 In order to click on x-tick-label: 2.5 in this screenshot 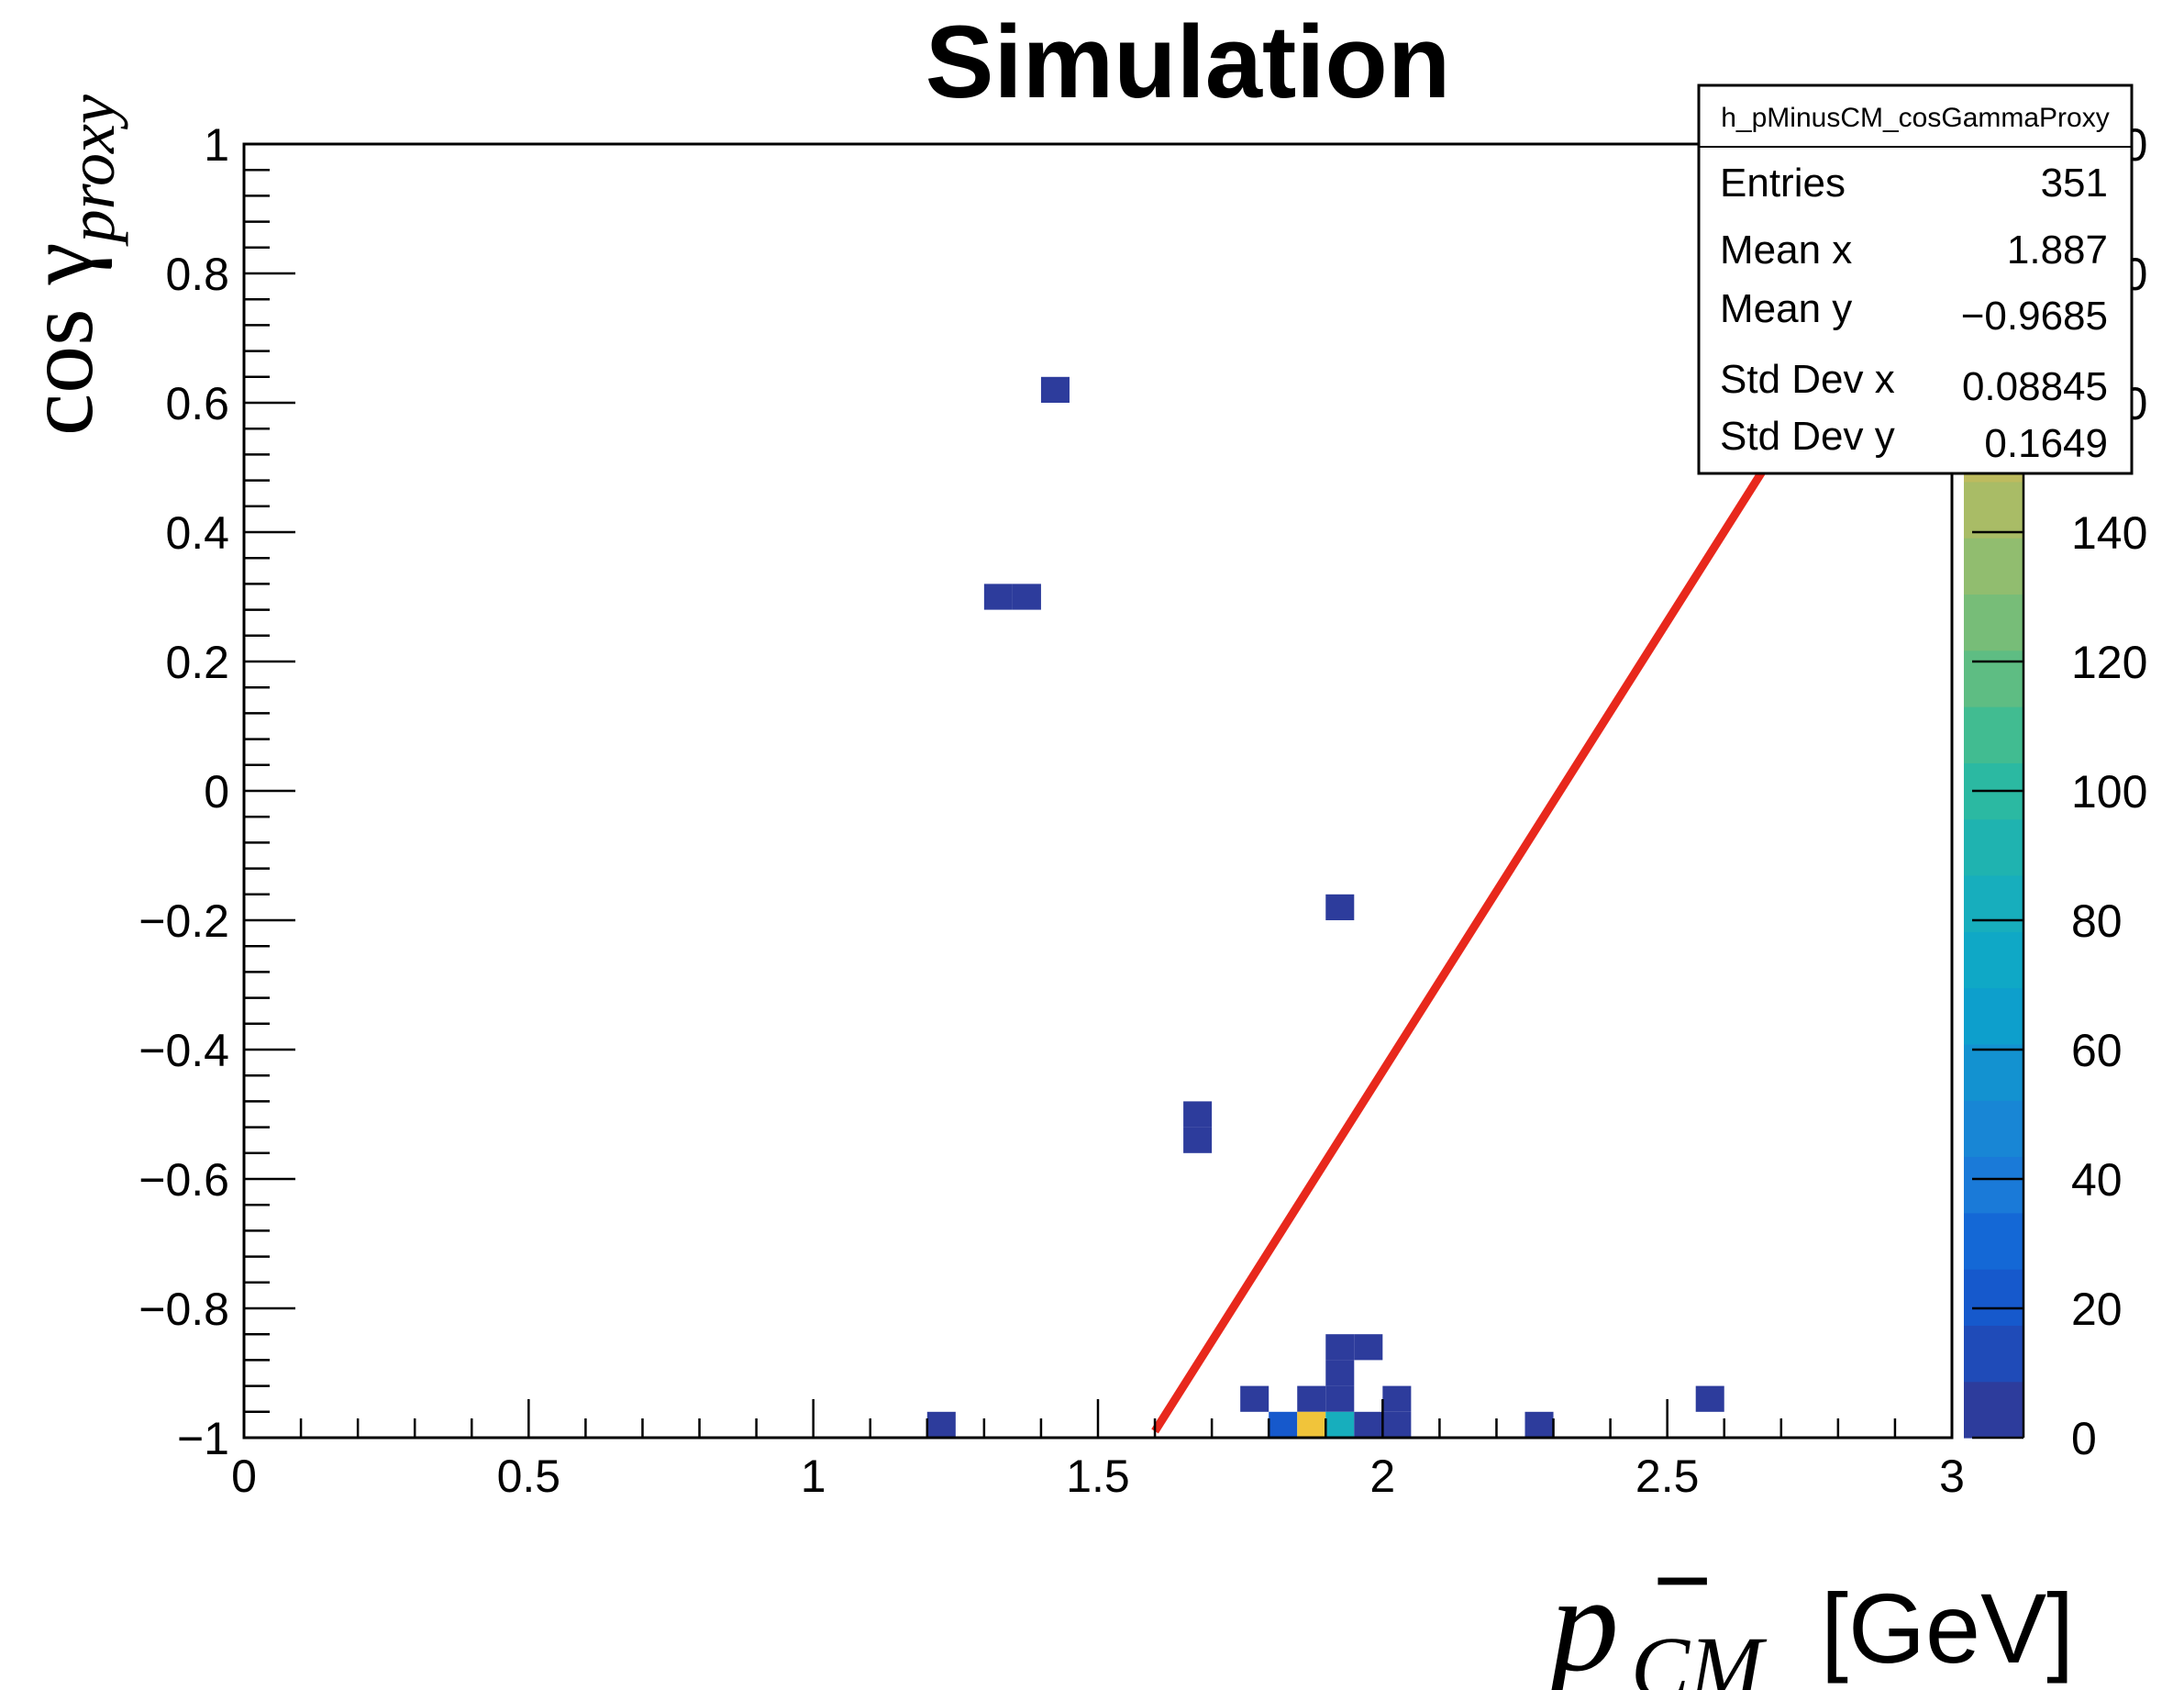, I will do `click(1667, 1476)`.